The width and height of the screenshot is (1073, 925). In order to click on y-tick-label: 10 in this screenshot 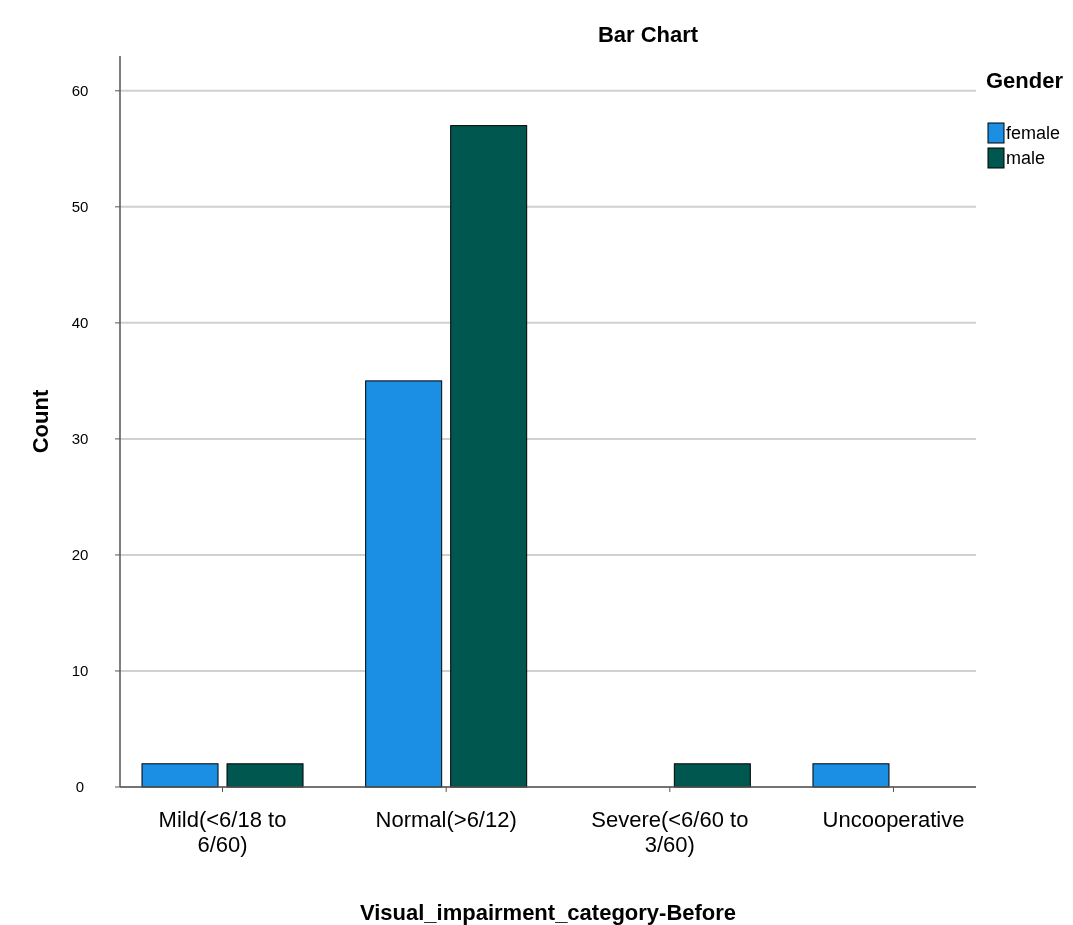, I will do `click(80, 671)`.